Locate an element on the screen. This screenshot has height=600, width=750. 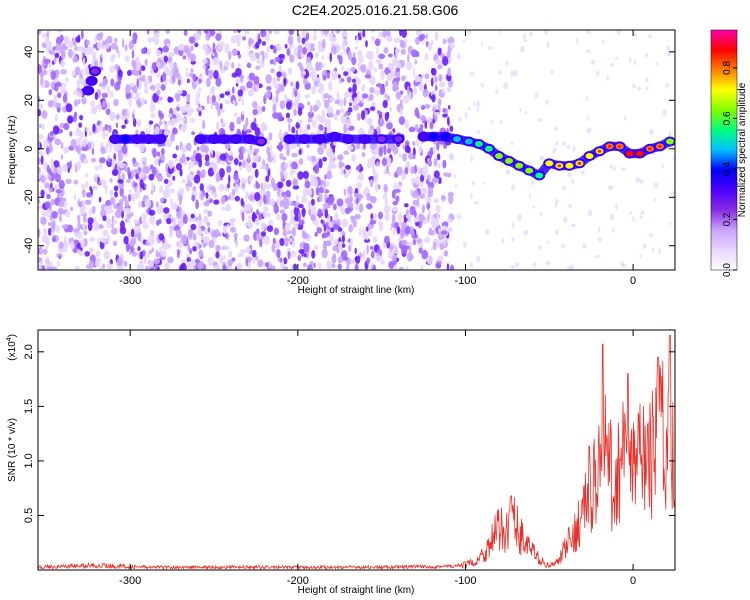
spectrogram-y-label: Frequency (Hz) is located at coordinates (12, 150).